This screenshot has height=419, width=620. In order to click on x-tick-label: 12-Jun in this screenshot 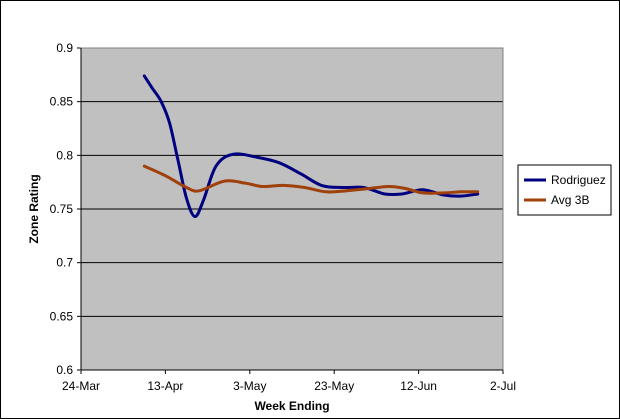, I will do `click(418, 386)`.